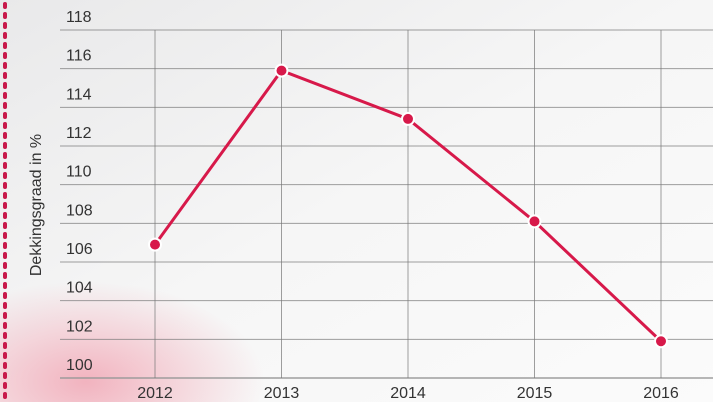 The height and width of the screenshot is (402, 713). I want to click on x-tick-label: 2015, so click(535, 393).